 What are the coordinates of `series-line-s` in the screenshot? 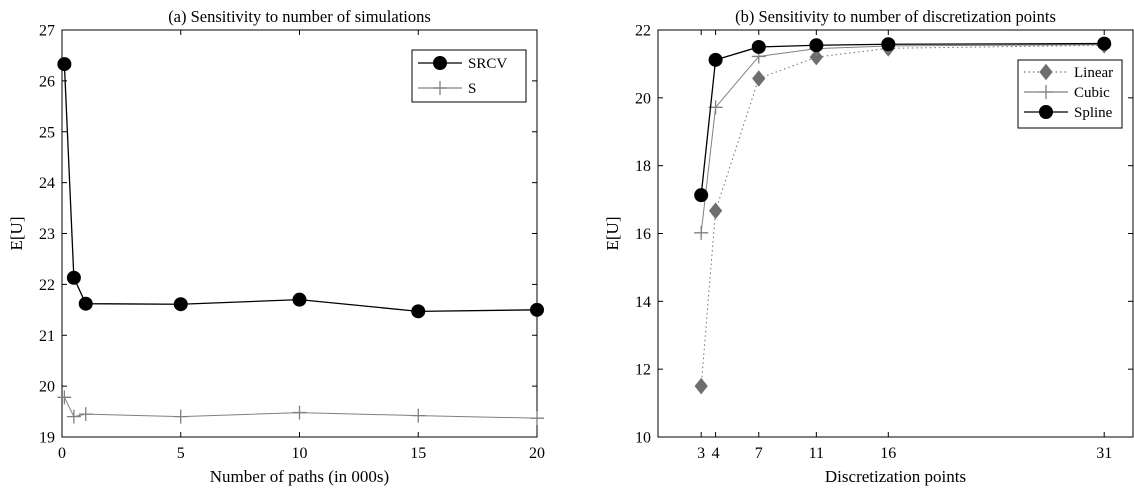 It's located at (300, 408).